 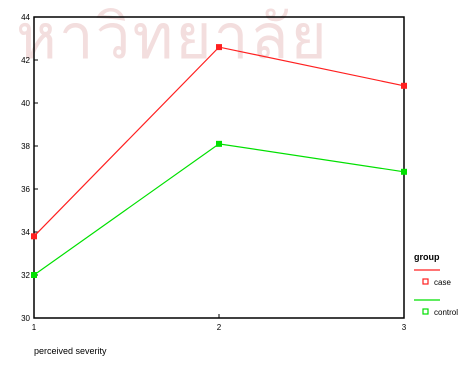 What do you see at coordinates (25, 17) in the screenshot?
I see `y-tick-label: 44` at bounding box center [25, 17].